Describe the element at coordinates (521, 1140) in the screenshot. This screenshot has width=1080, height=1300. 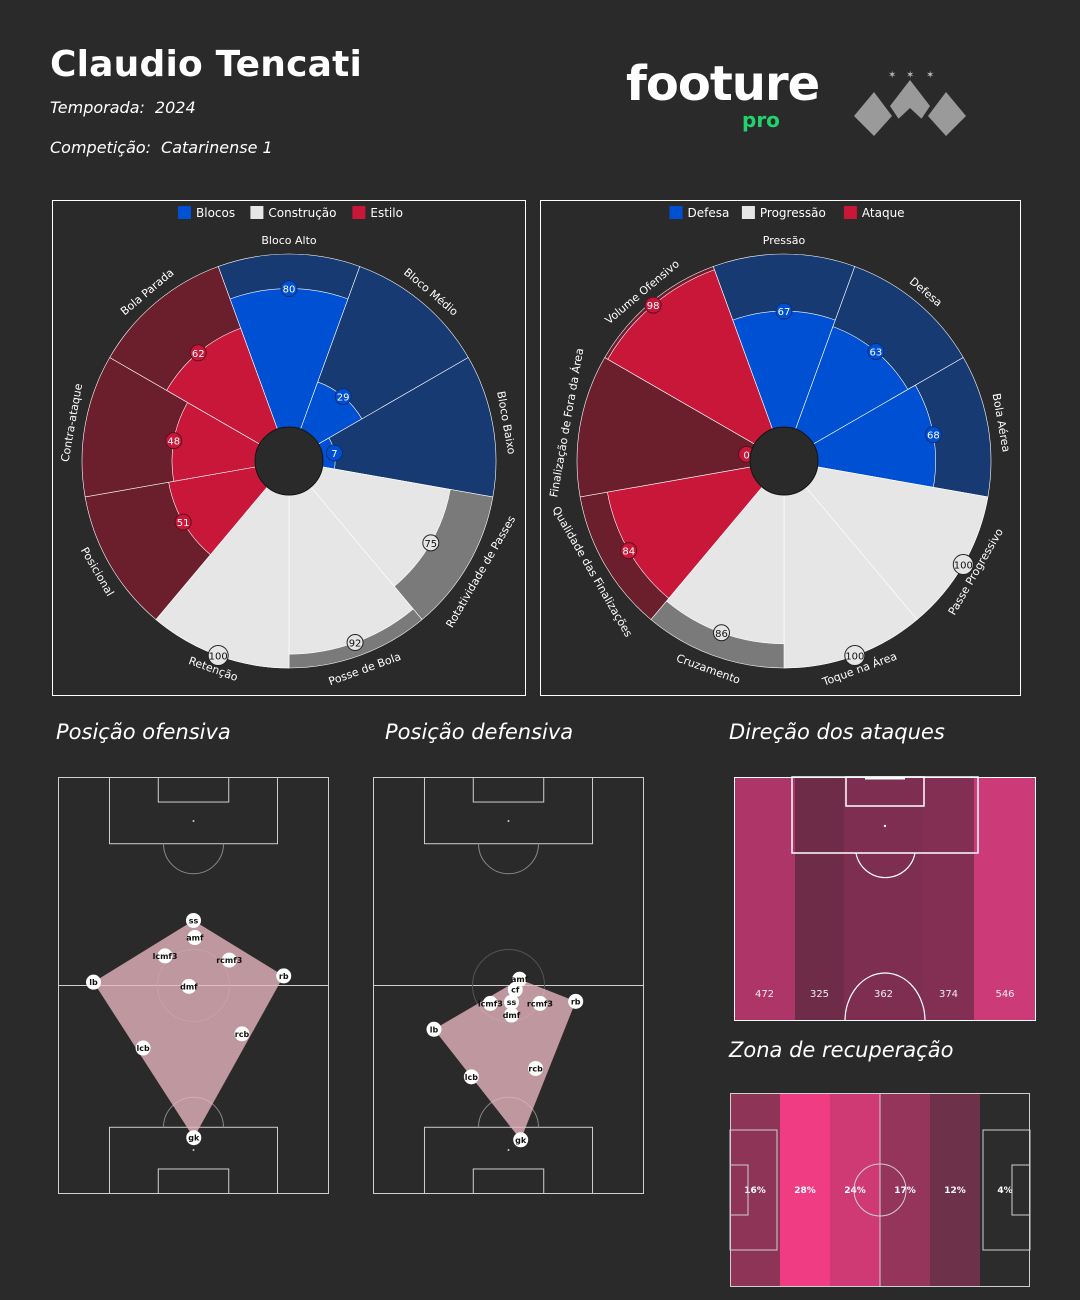
I see `player-label: gk` at that location.